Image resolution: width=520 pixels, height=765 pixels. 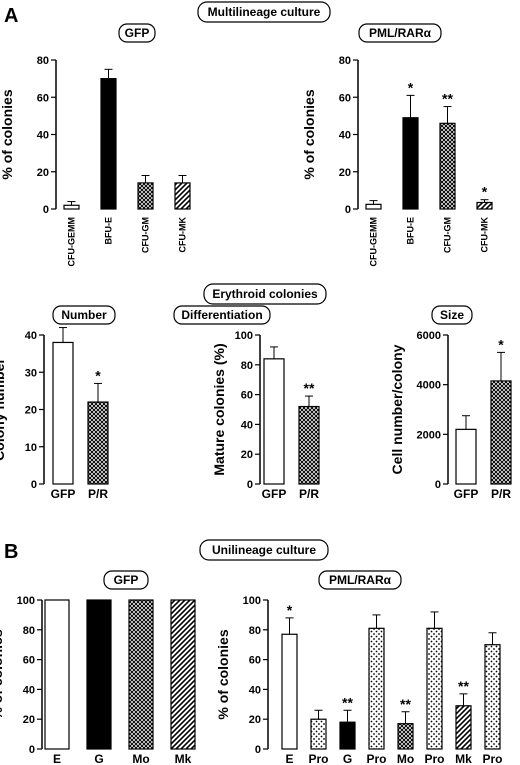 What do you see at coordinates (429, 435) in the screenshot?
I see `y-tick-label: 2000` at bounding box center [429, 435].